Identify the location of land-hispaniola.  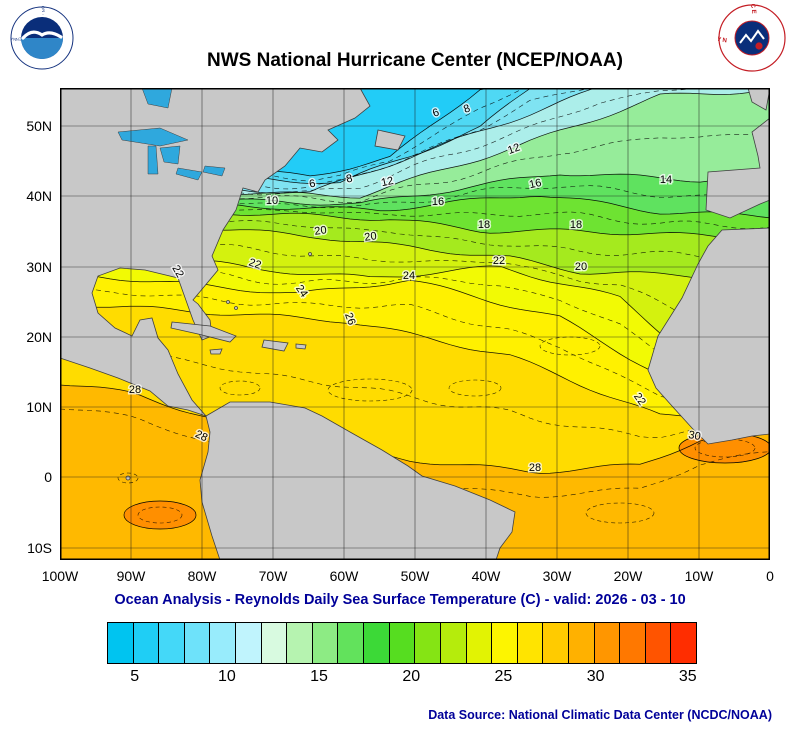
(275, 345).